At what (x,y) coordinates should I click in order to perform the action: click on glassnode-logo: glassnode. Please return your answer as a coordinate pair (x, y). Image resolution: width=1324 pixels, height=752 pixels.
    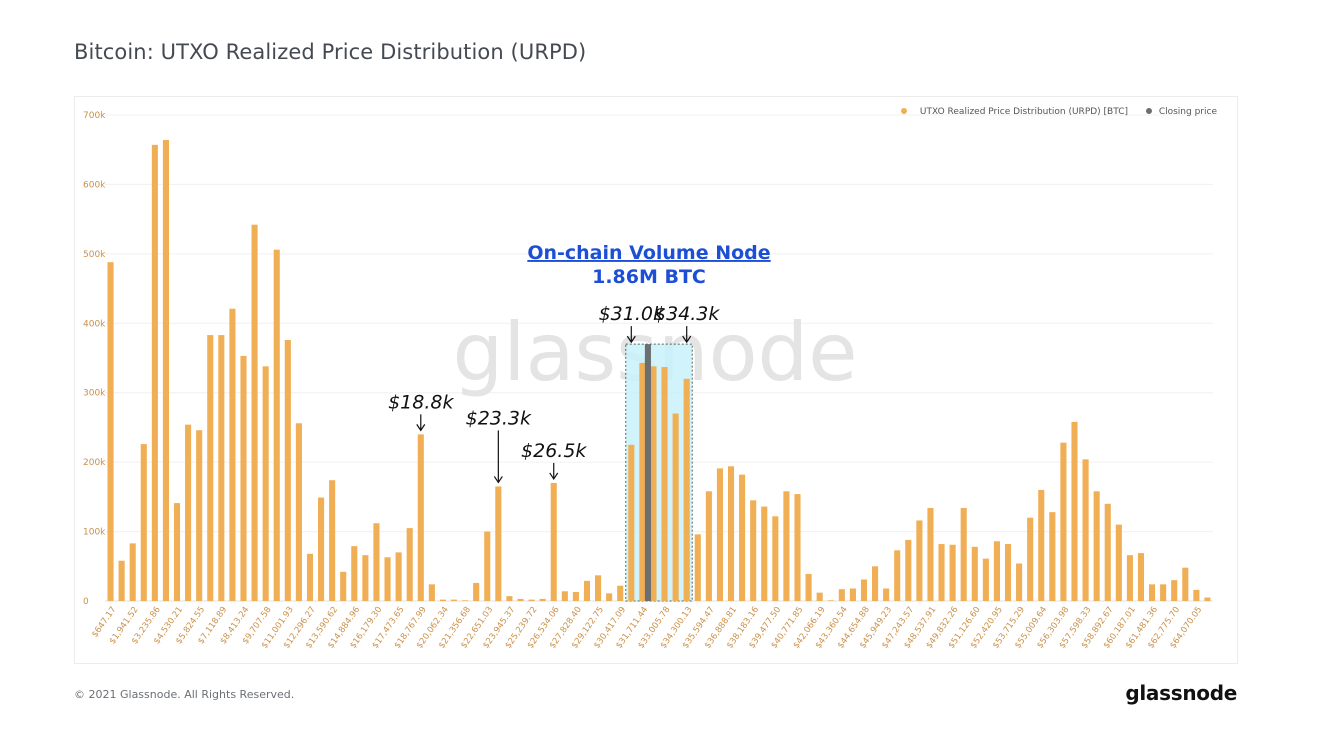
    Looking at the image, I should click on (1181, 693).